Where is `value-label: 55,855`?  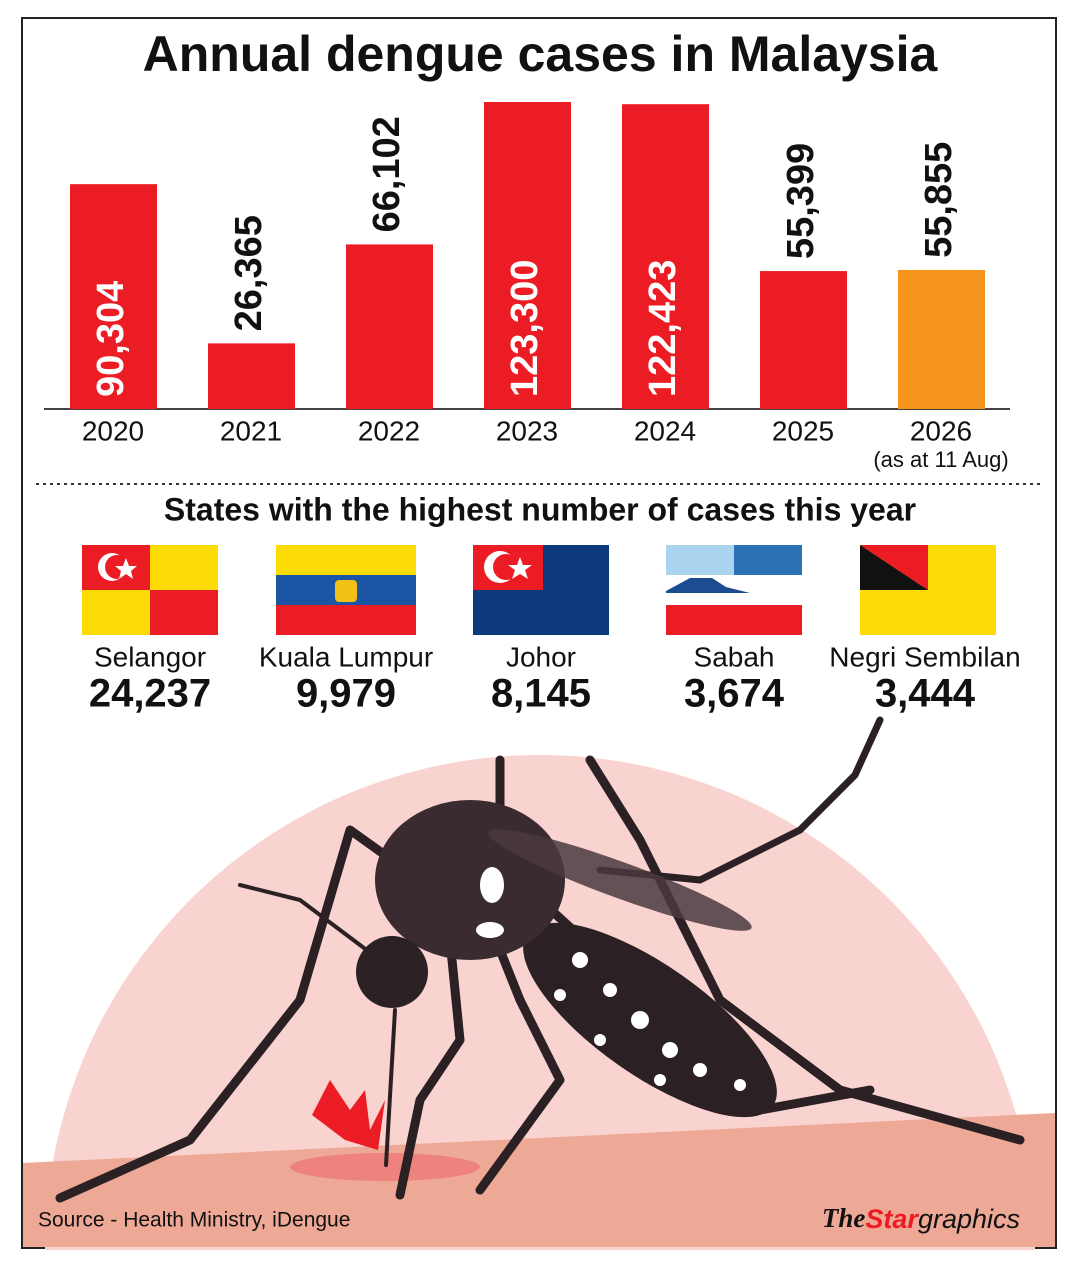
value-label: 55,855 is located at coordinates (939, 200).